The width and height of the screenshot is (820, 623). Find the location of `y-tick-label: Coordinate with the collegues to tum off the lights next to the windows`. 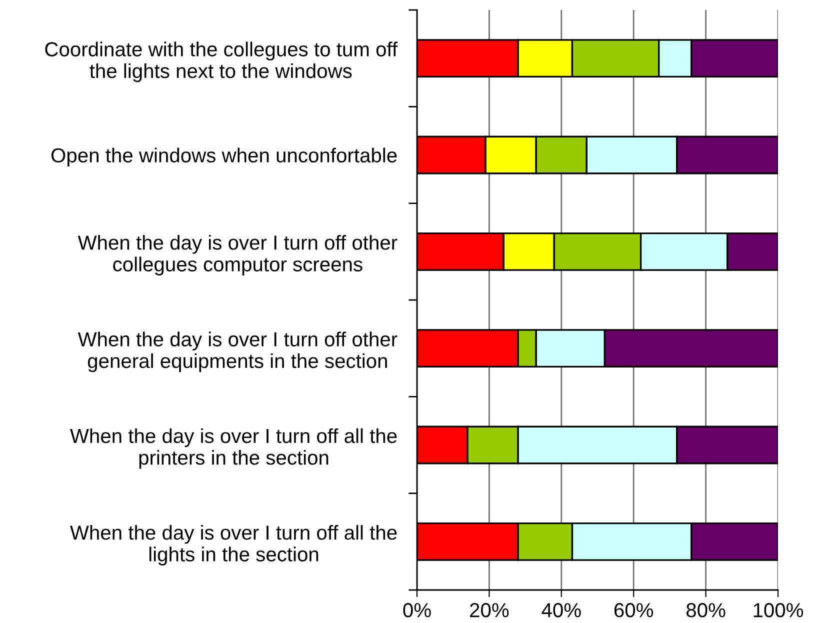

y-tick-label: Coordinate with the collegues to tum off the lights next to the windows is located at coordinates (221, 62).